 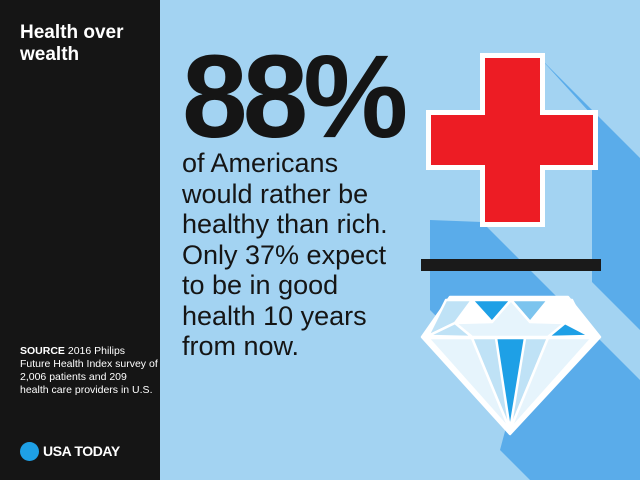 What do you see at coordinates (295, 97) in the screenshot?
I see `headline-stat: 88%` at bounding box center [295, 97].